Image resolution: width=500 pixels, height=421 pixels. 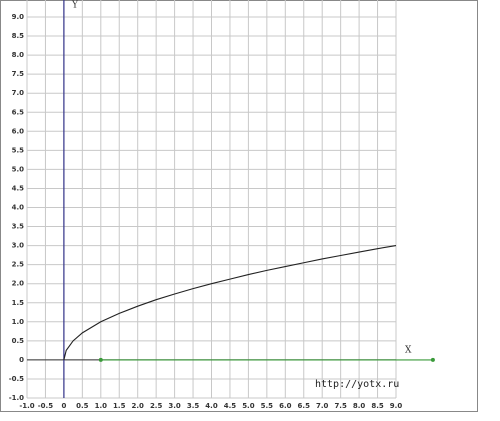 I want to click on y-tick-label: 4.0, so click(x=18, y=208).